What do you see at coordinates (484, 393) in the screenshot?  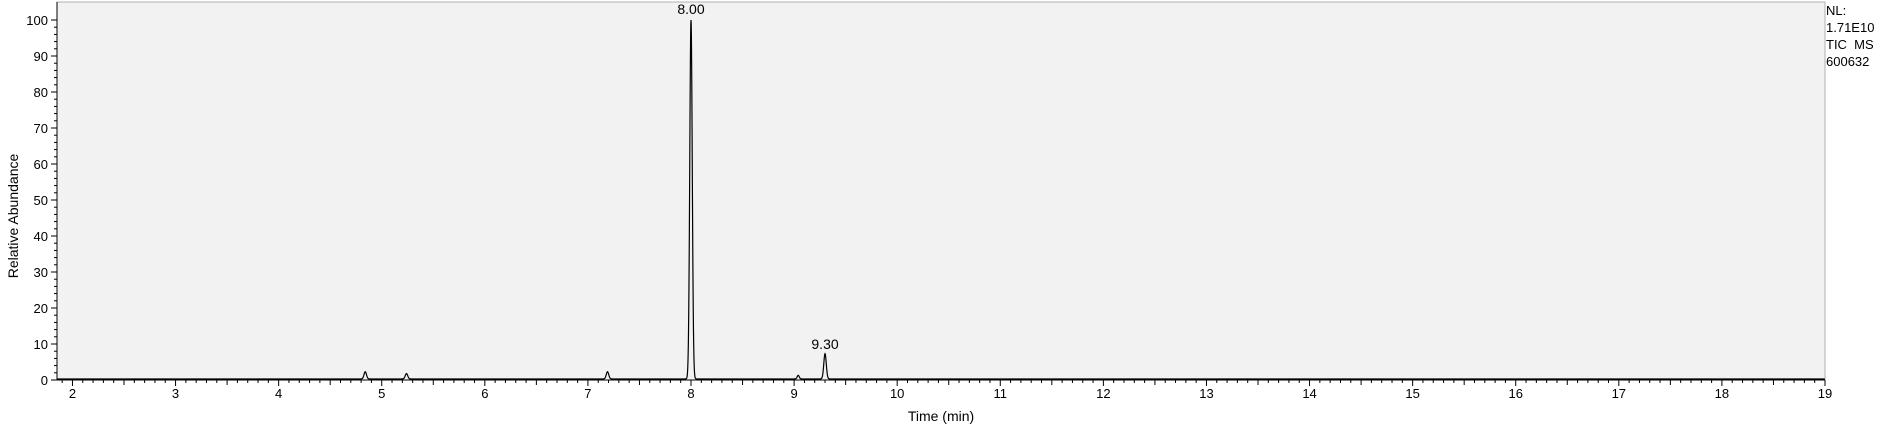 I see `x-tick-label: 6` at bounding box center [484, 393].